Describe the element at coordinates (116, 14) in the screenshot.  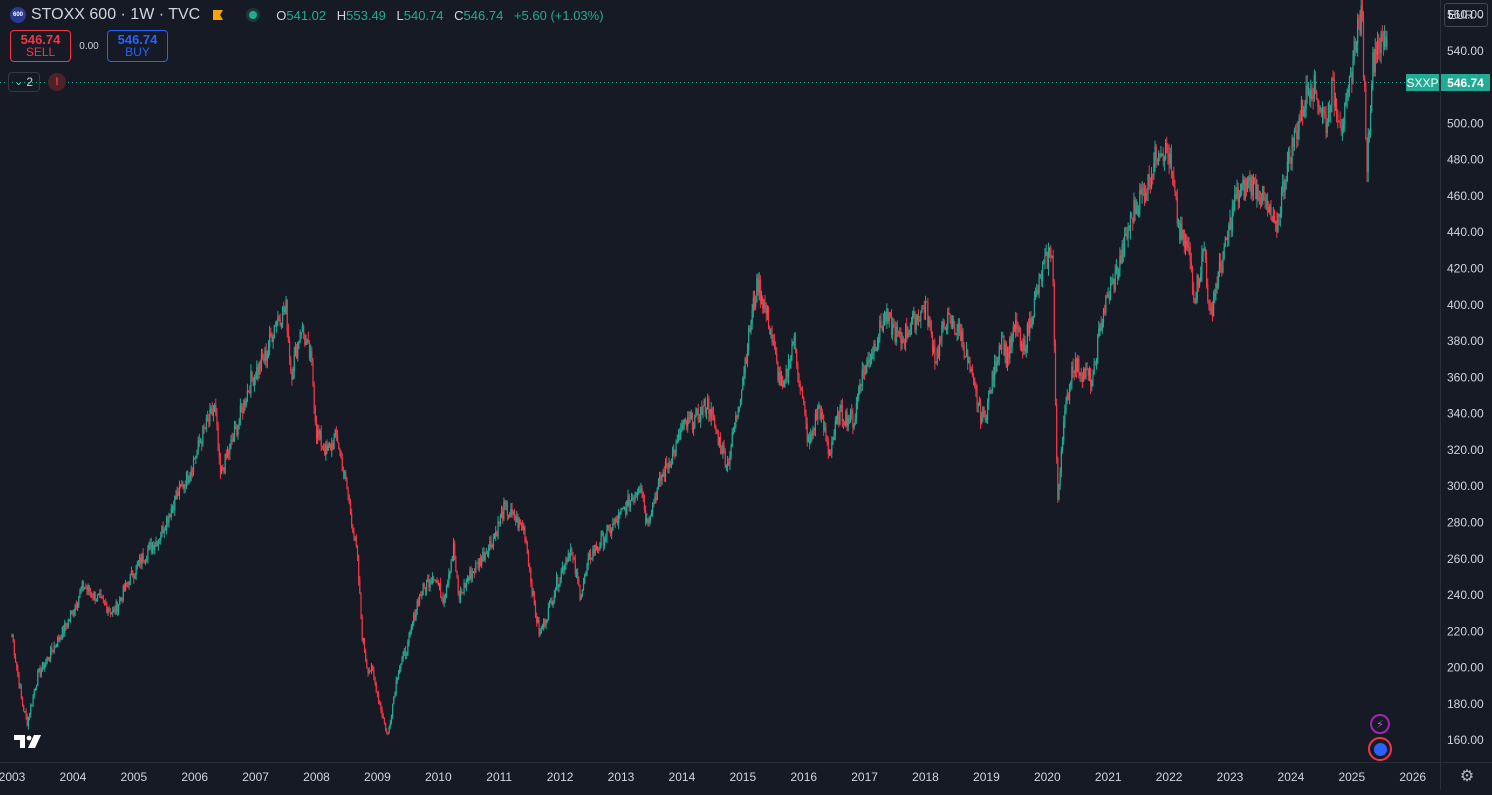
I see `symbol-title: STOXX 600 · 1W · TVC` at that location.